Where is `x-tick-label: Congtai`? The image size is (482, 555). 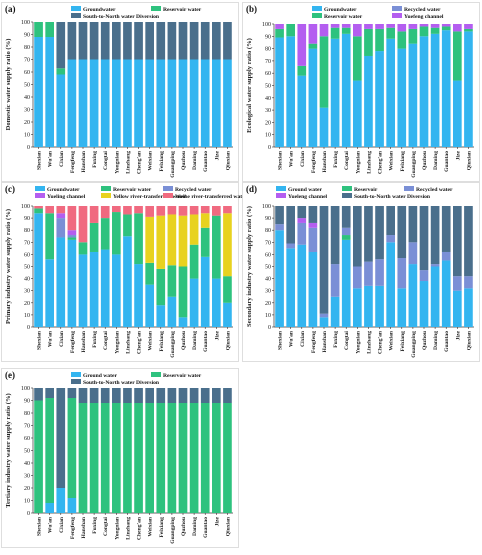
x-tick-label: Congtai is located at coordinates (347, 160).